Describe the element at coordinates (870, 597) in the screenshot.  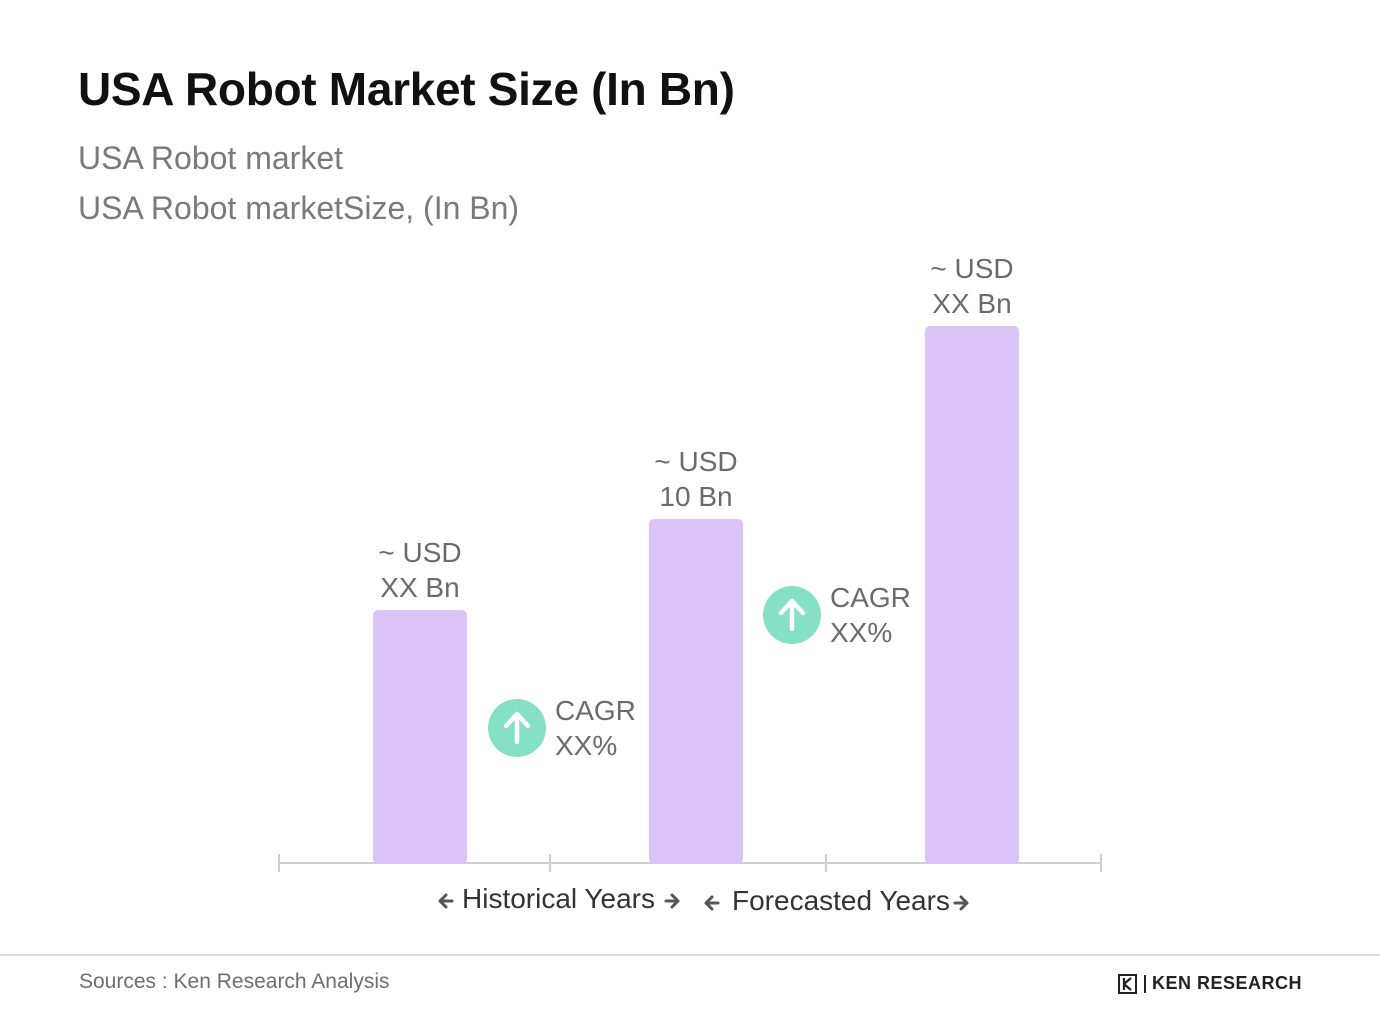
I see `cagr-label-2-line1: CAGR` at that location.